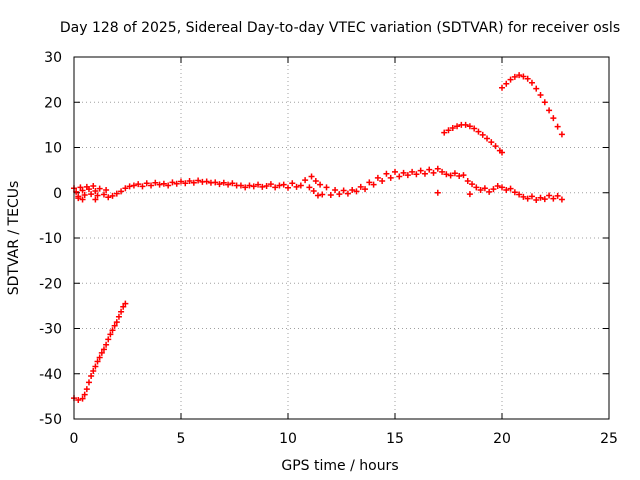  I want to click on series-early-ramp, so click(100, 351).